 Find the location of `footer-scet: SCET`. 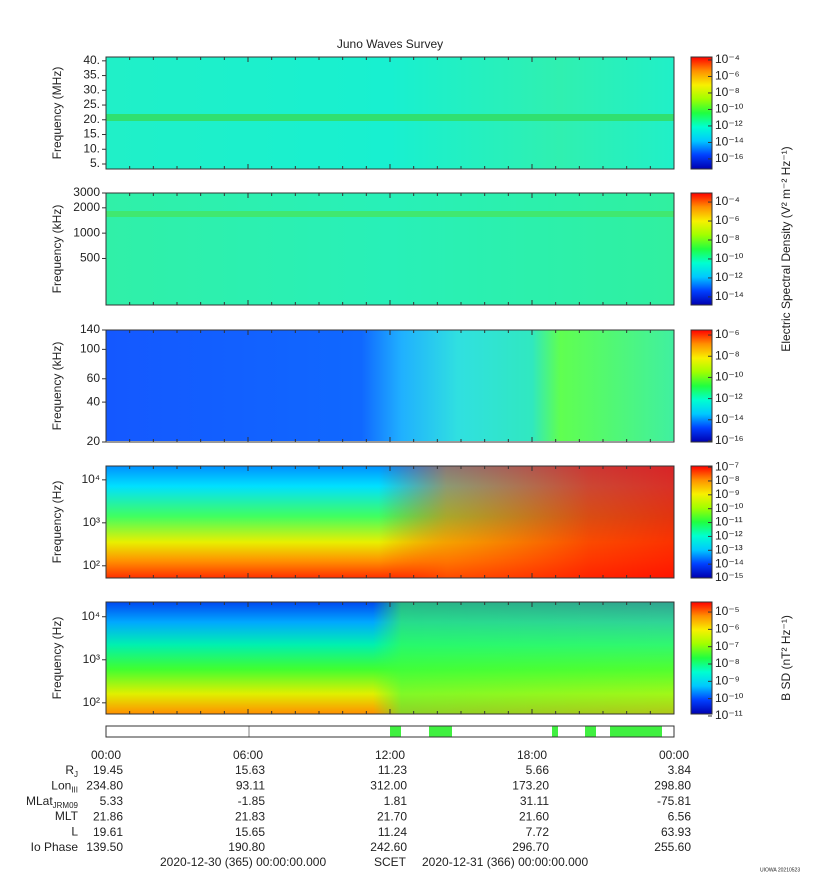

footer-scet: SCET is located at coordinates (390, 862).